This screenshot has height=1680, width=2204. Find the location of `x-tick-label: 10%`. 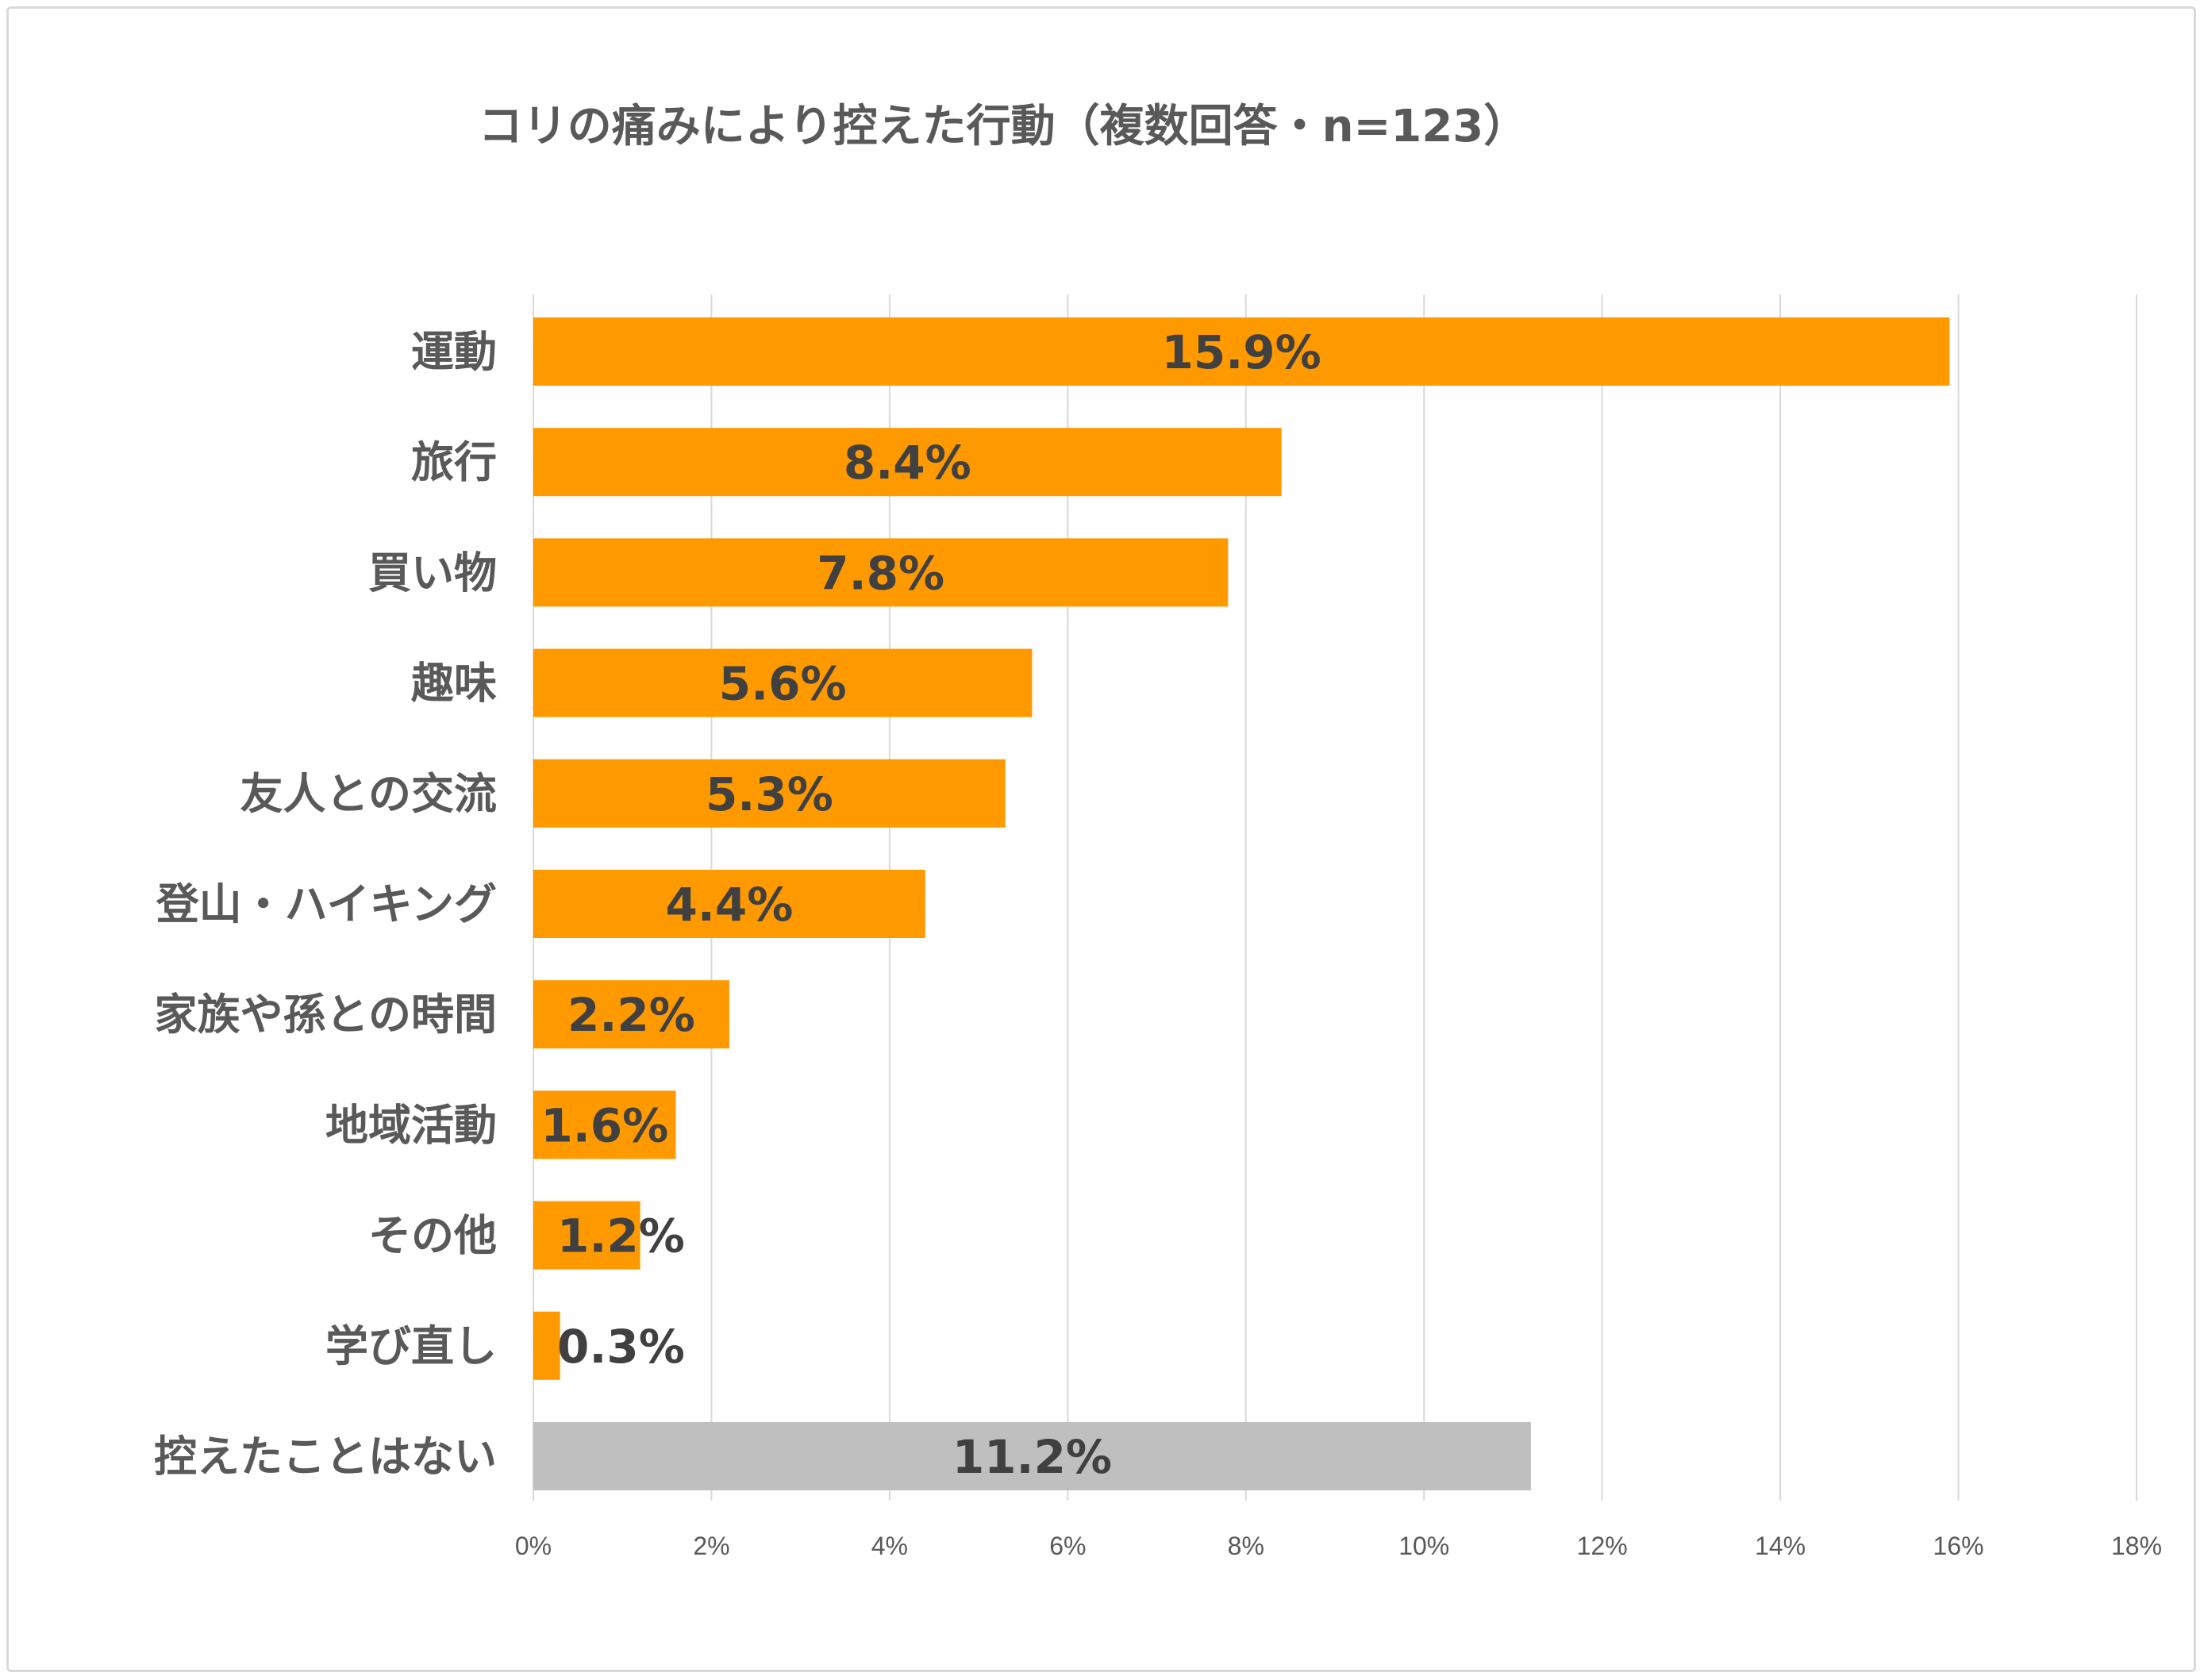

x-tick-label: 10% is located at coordinates (1423, 1546).